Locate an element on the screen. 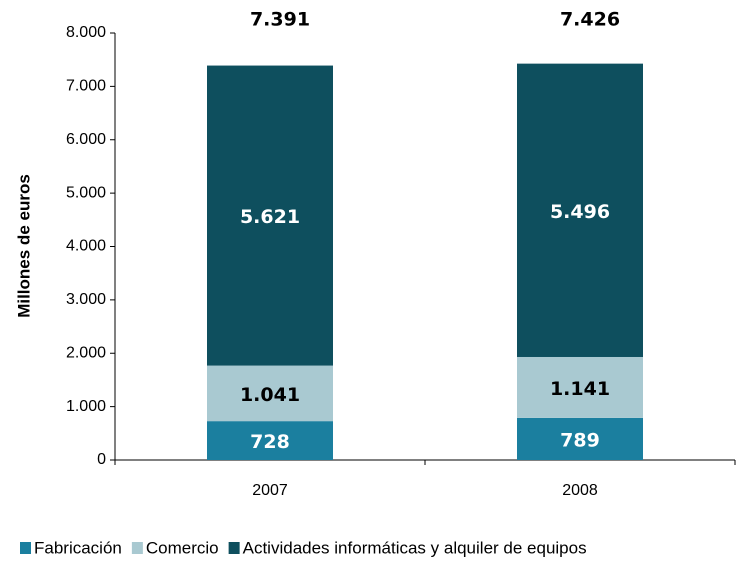 The width and height of the screenshot is (736, 563). y-tick-label: 2.000 is located at coordinates (86, 352).